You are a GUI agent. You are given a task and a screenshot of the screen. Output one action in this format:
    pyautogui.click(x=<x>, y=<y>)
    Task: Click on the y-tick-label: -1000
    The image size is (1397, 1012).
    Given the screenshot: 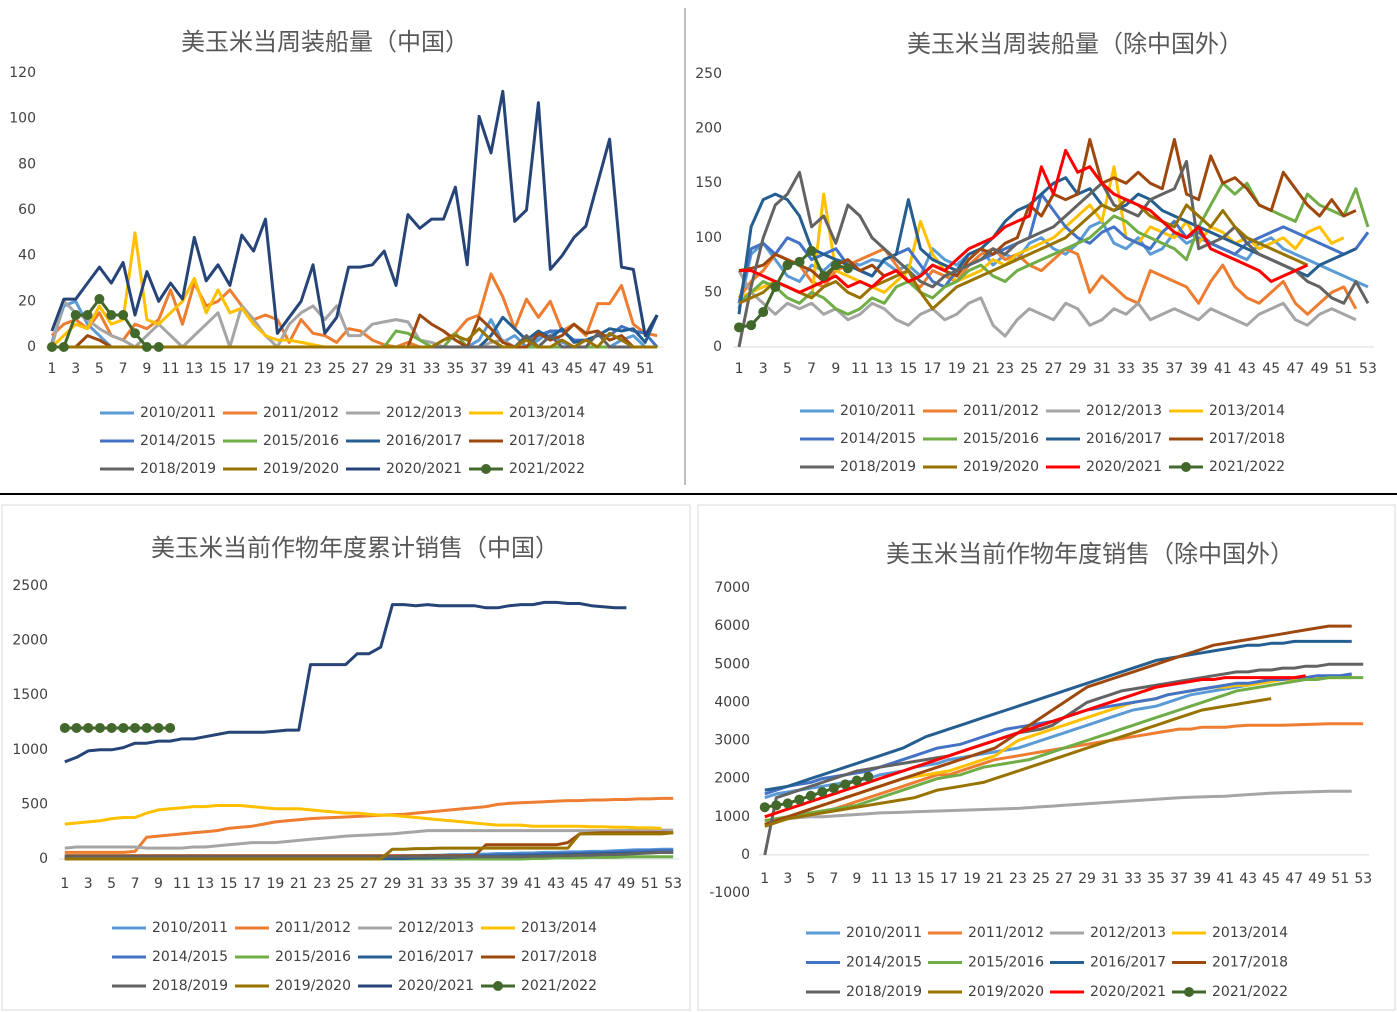 What is the action you would take?
    pyautogui.click(x=729, y=893)
    